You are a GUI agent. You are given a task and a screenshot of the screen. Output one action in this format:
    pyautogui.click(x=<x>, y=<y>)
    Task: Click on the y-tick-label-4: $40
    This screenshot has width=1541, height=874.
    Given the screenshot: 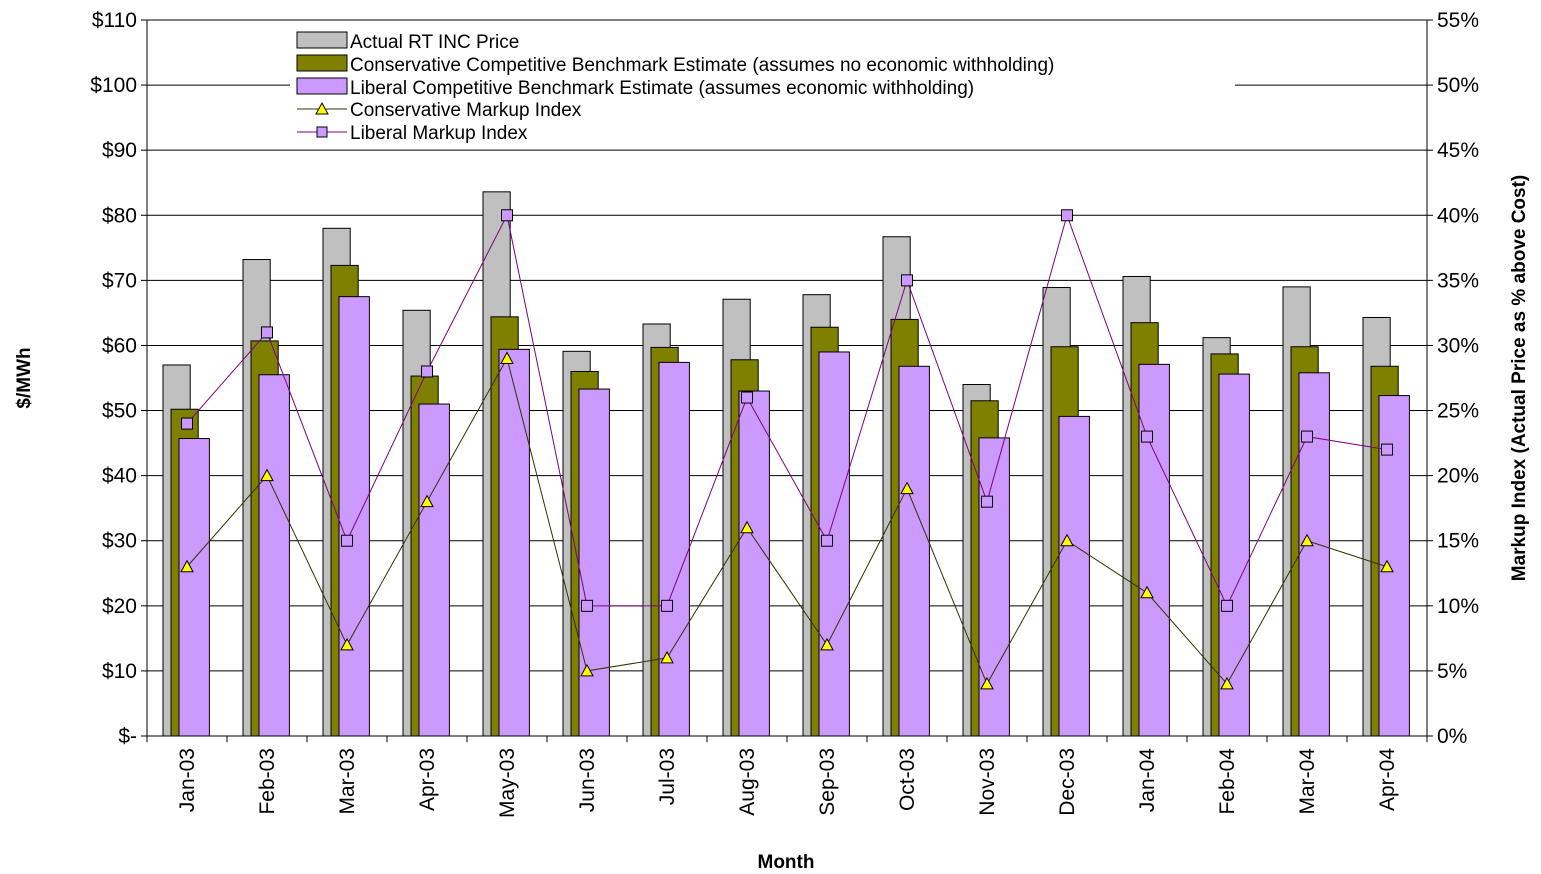 What is the action you would take?
    pyautogui.click(x=119, y=476)
    